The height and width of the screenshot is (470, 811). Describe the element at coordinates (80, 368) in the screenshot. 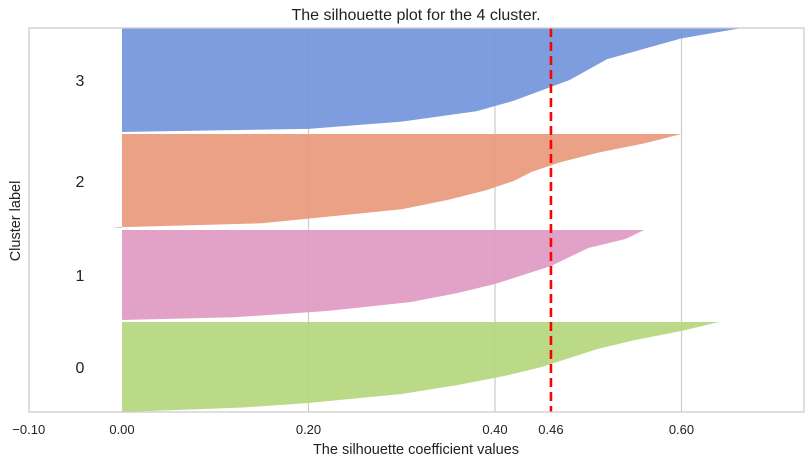

I see `cluster-label-0: 0` at that location.